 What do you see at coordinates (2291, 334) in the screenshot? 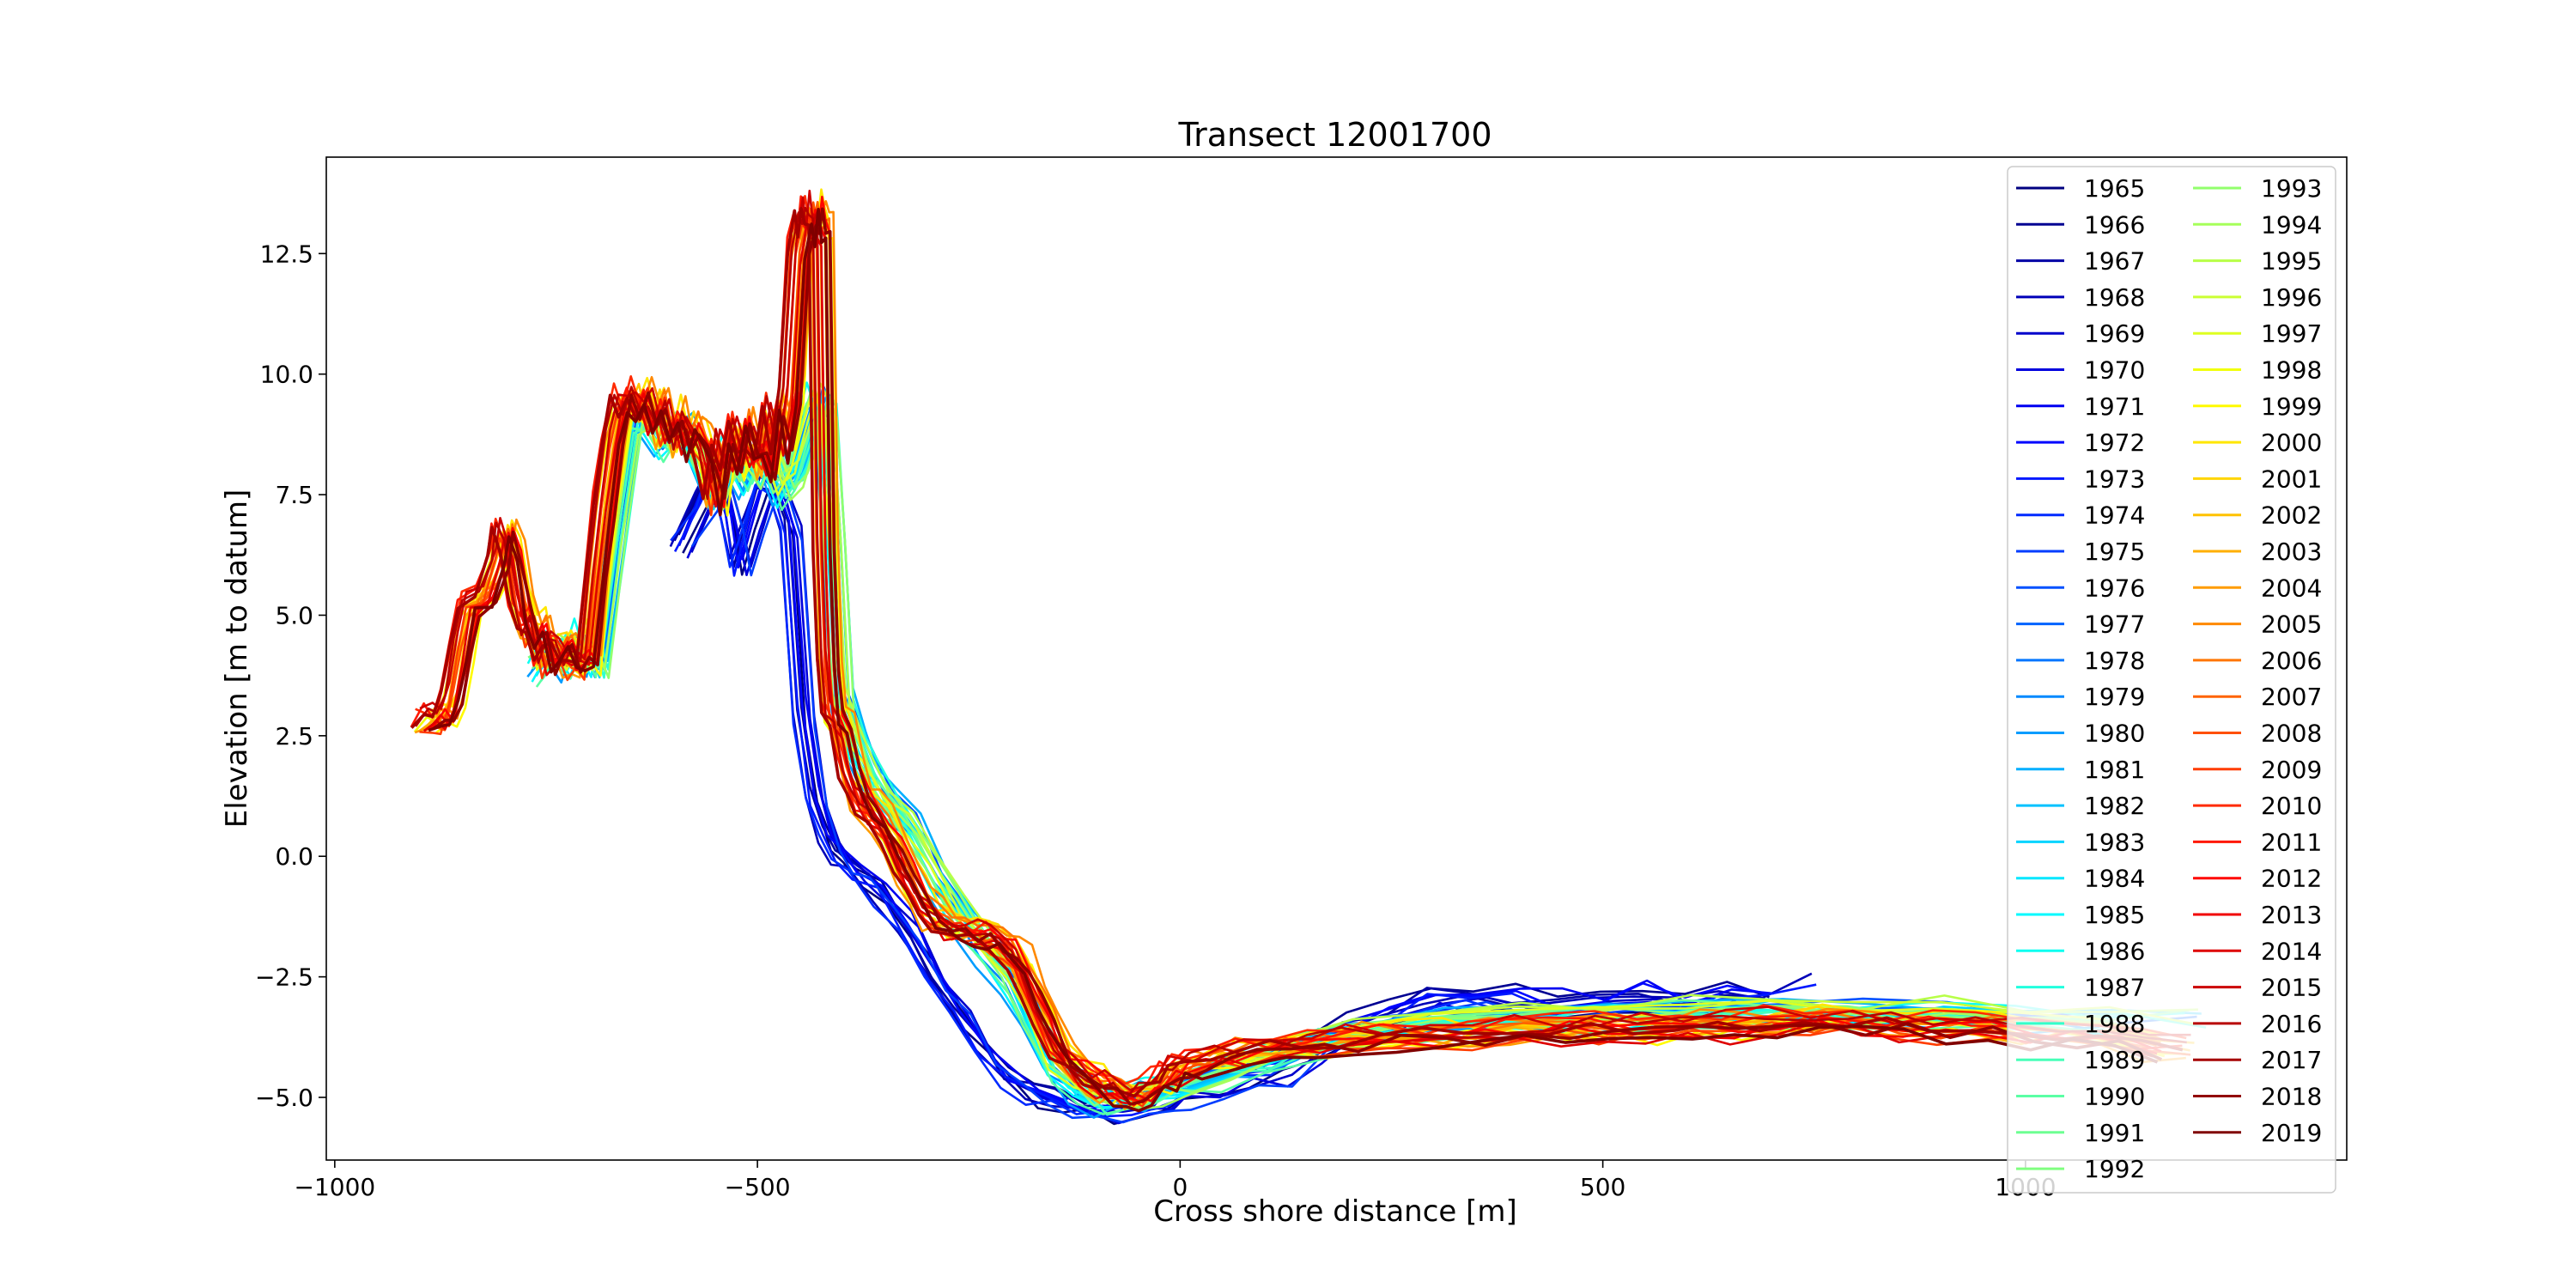
I see `legend-label-1997: 1997` at bounding box center [2291, 334].